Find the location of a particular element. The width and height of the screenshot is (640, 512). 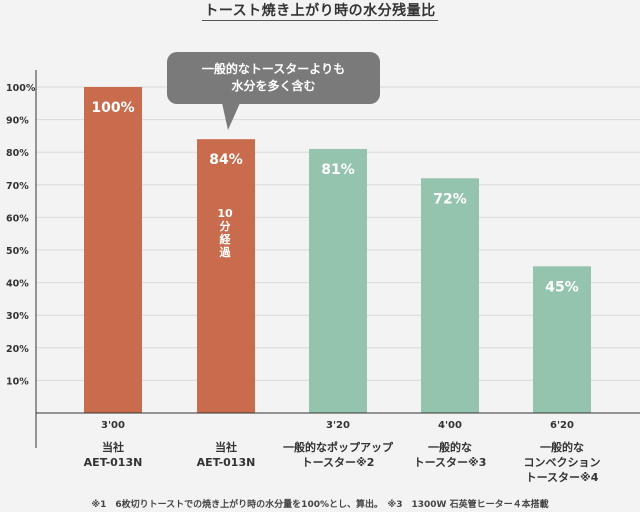

x-category-label: 一般的なポップアップ トースター※2 is located at coordinates (338, 455).